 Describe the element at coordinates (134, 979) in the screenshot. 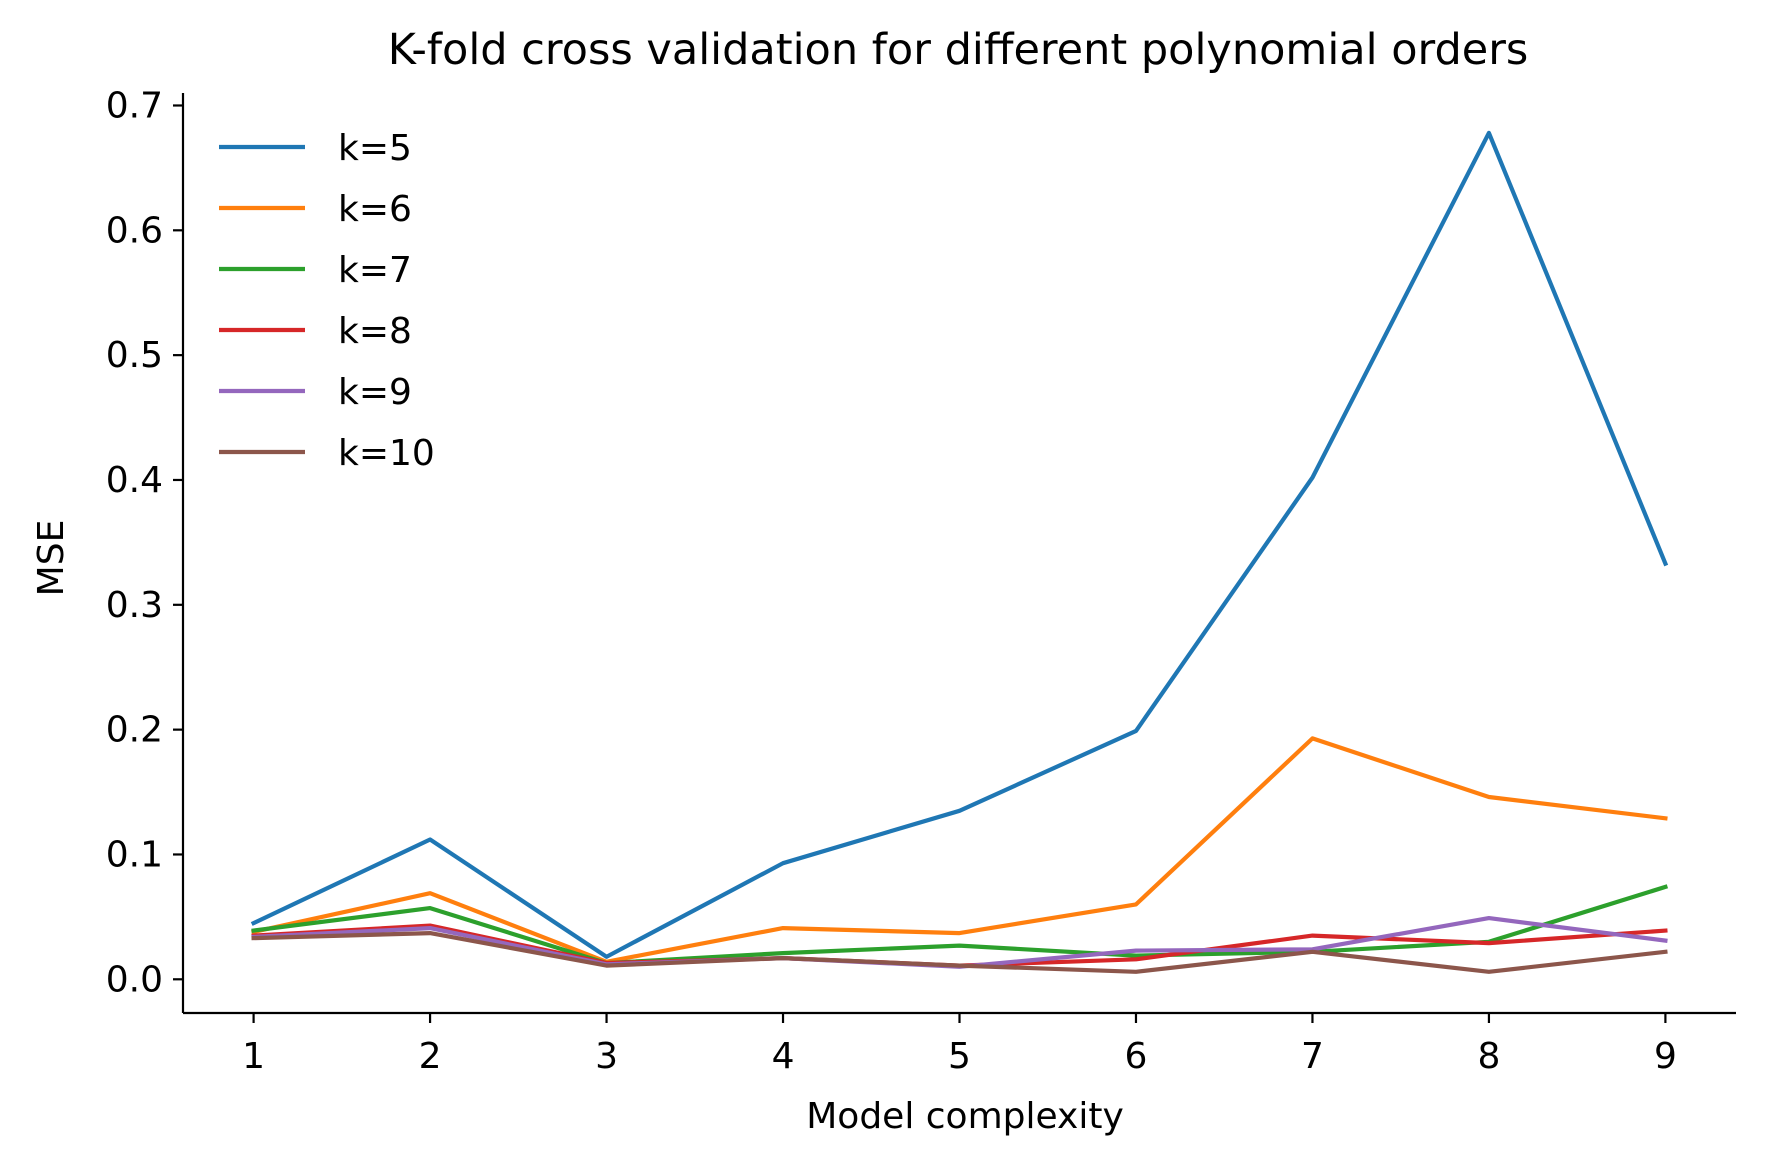

I see `y-tick-label: 0.0` at that location.